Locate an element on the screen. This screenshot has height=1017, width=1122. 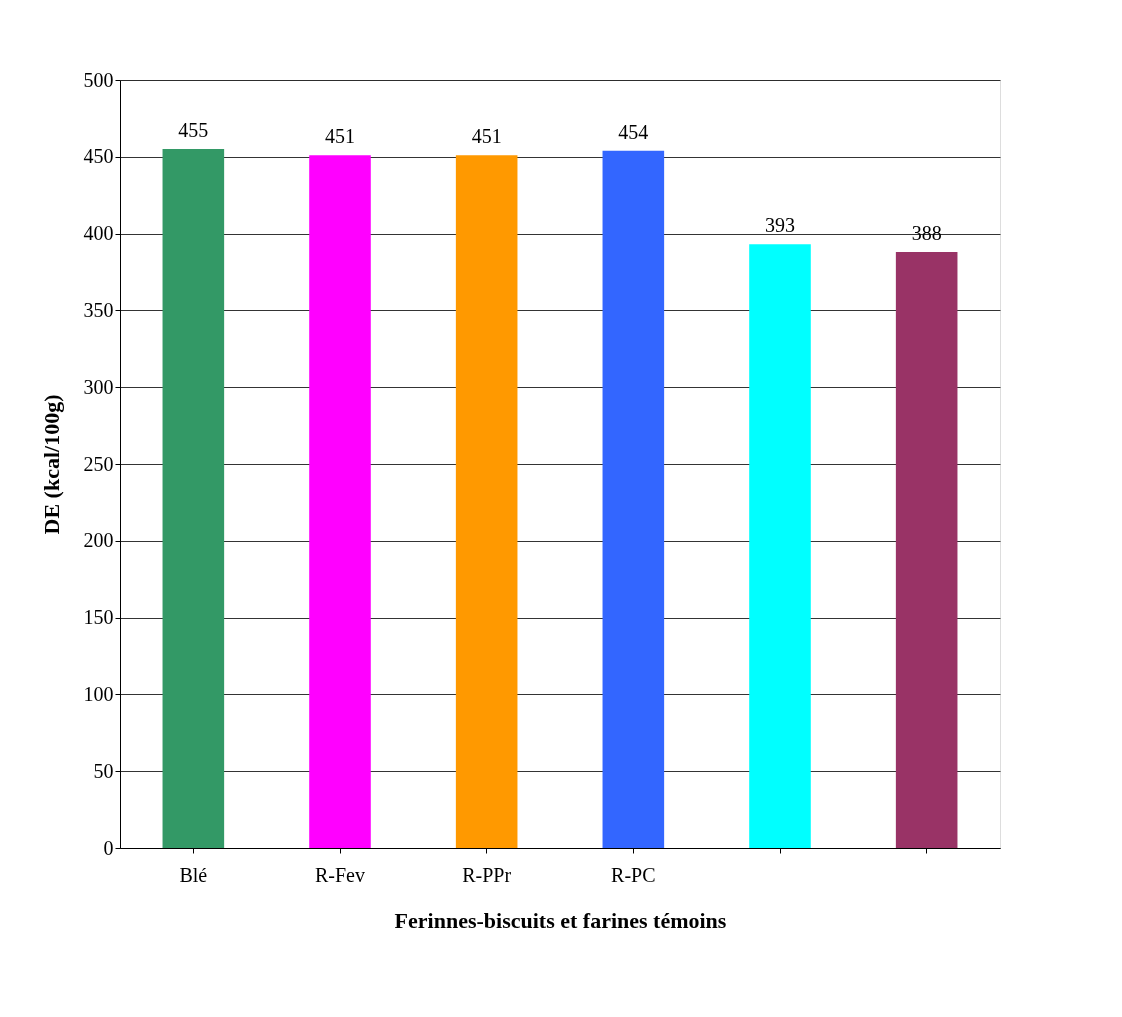
y-tick-label: 100 is located at coordinates (98, 693).